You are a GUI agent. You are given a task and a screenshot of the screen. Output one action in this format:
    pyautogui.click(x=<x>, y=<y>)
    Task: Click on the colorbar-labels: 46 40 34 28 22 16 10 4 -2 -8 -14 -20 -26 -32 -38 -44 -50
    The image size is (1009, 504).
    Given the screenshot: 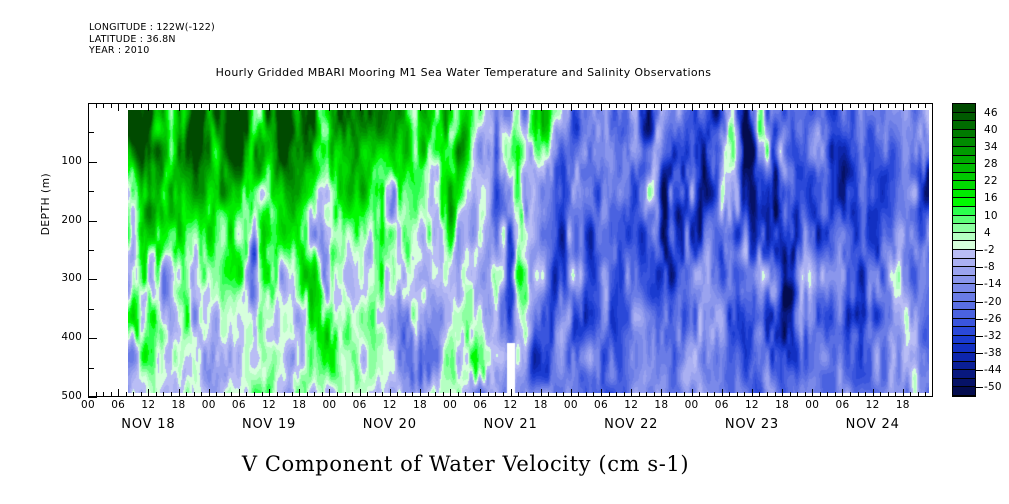 What is the action you would take?
    pyautogui.click(x=992, y=250)
    